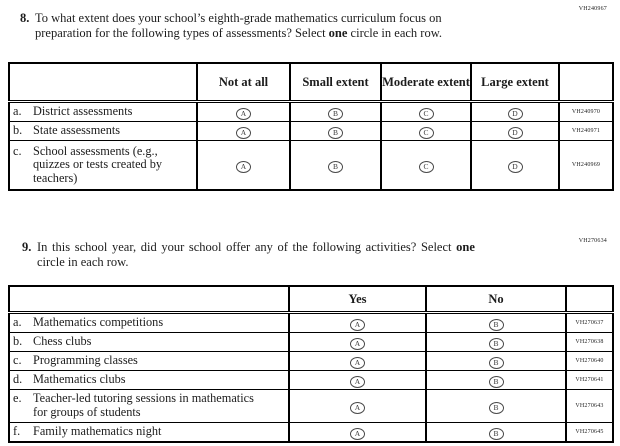 This screenshot has width=620, height=446. I want to click on table-row: b. Chess clubs A B VH270638, so click(311, 341).